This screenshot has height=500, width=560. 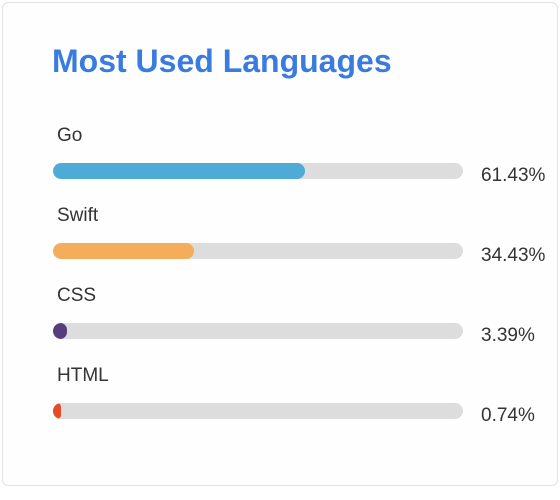 What do you see at coordinates (508, 415) in the screenshot?
I see `language-percent: 0.74%` at bounding box center [508, 415].